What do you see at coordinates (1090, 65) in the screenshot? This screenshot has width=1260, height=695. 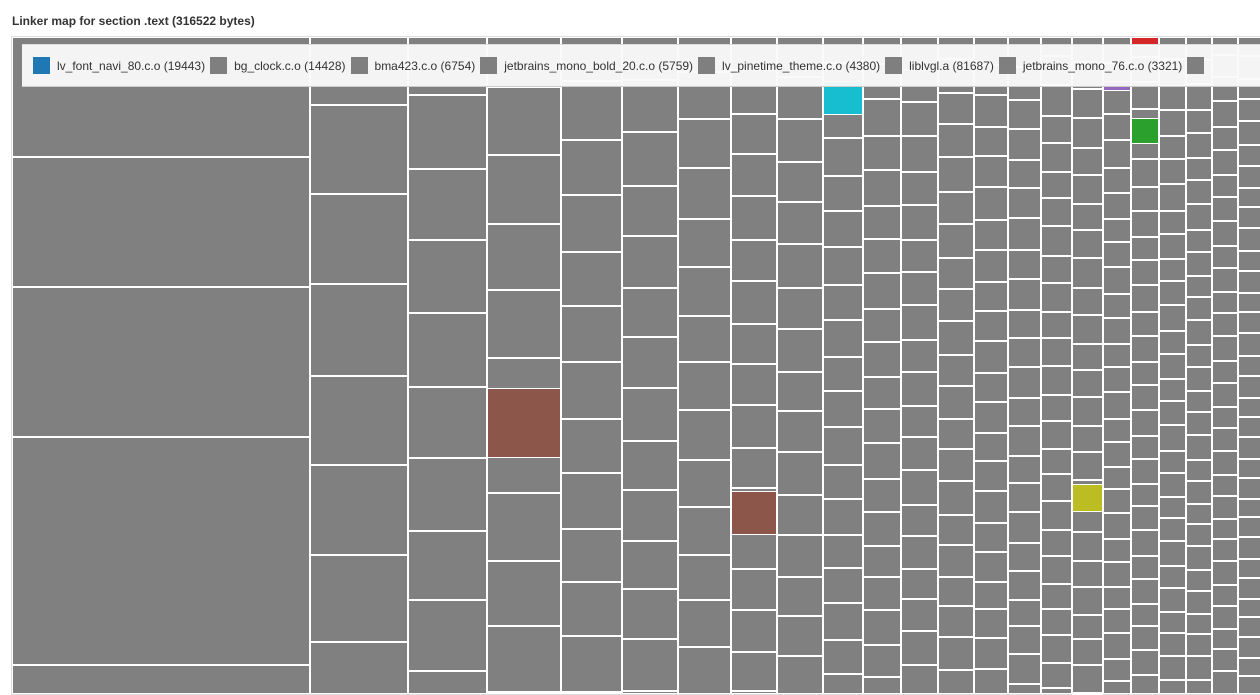 I see `legend-item: jetbrains_mono_76.c.o (3321)` at bounding box center [1090, 65].